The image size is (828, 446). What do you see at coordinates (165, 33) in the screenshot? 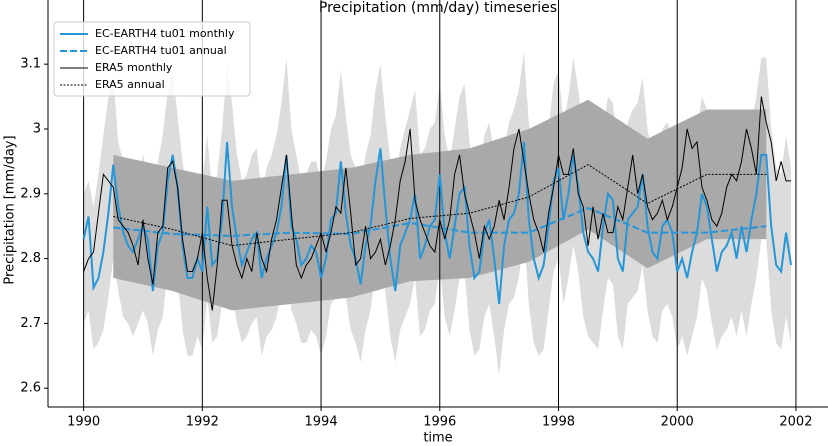
I see `legend-label: EC-EARTH4 tu01 monthly` at bounding box center [165, 33].